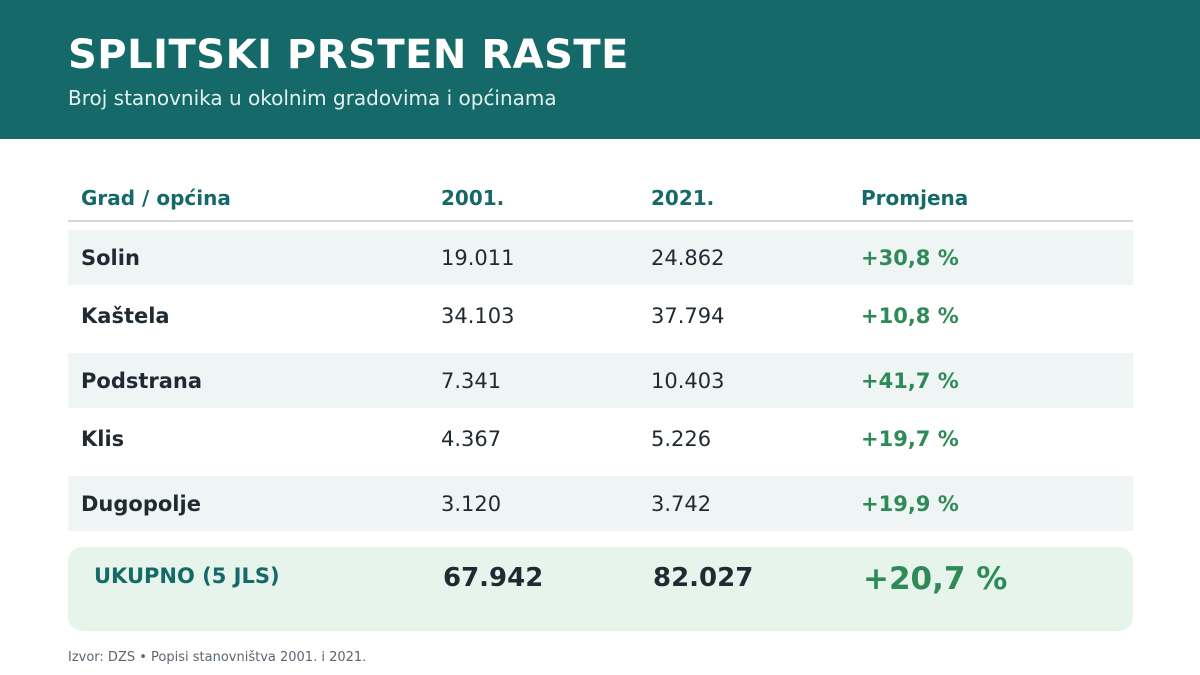 This screenshot has width=1200, height=675. I want to click on total-value-2021: 82.027, so click(703, 578).